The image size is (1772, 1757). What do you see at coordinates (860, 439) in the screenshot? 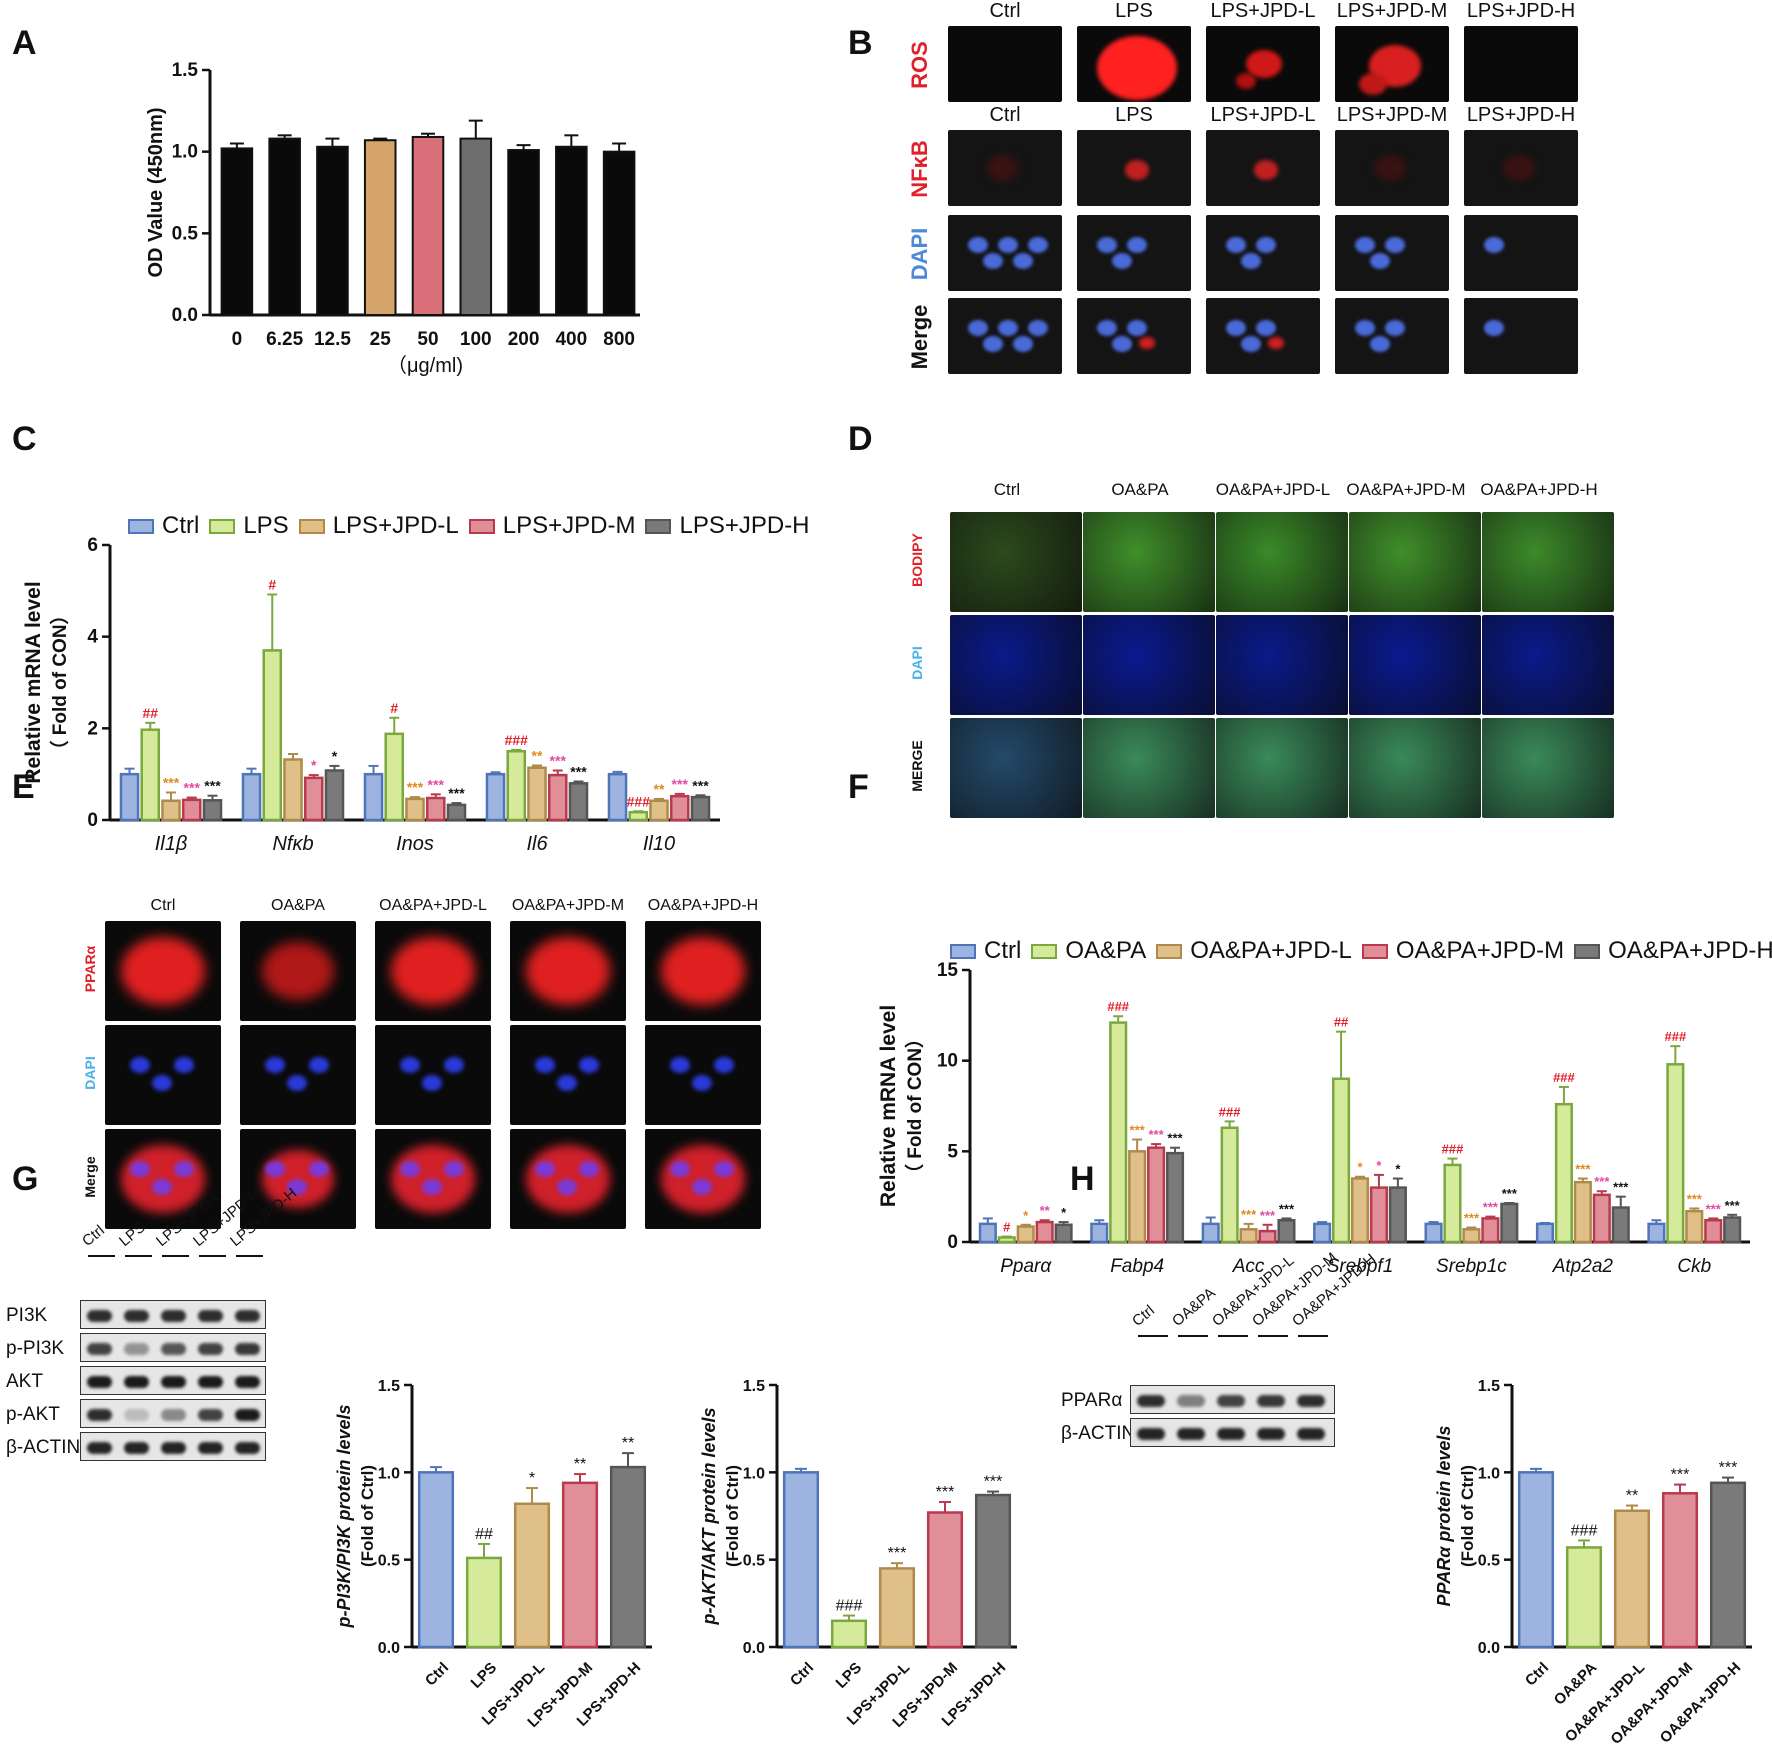
I see `panel-label-d: D` at bounding box center [860, 439].